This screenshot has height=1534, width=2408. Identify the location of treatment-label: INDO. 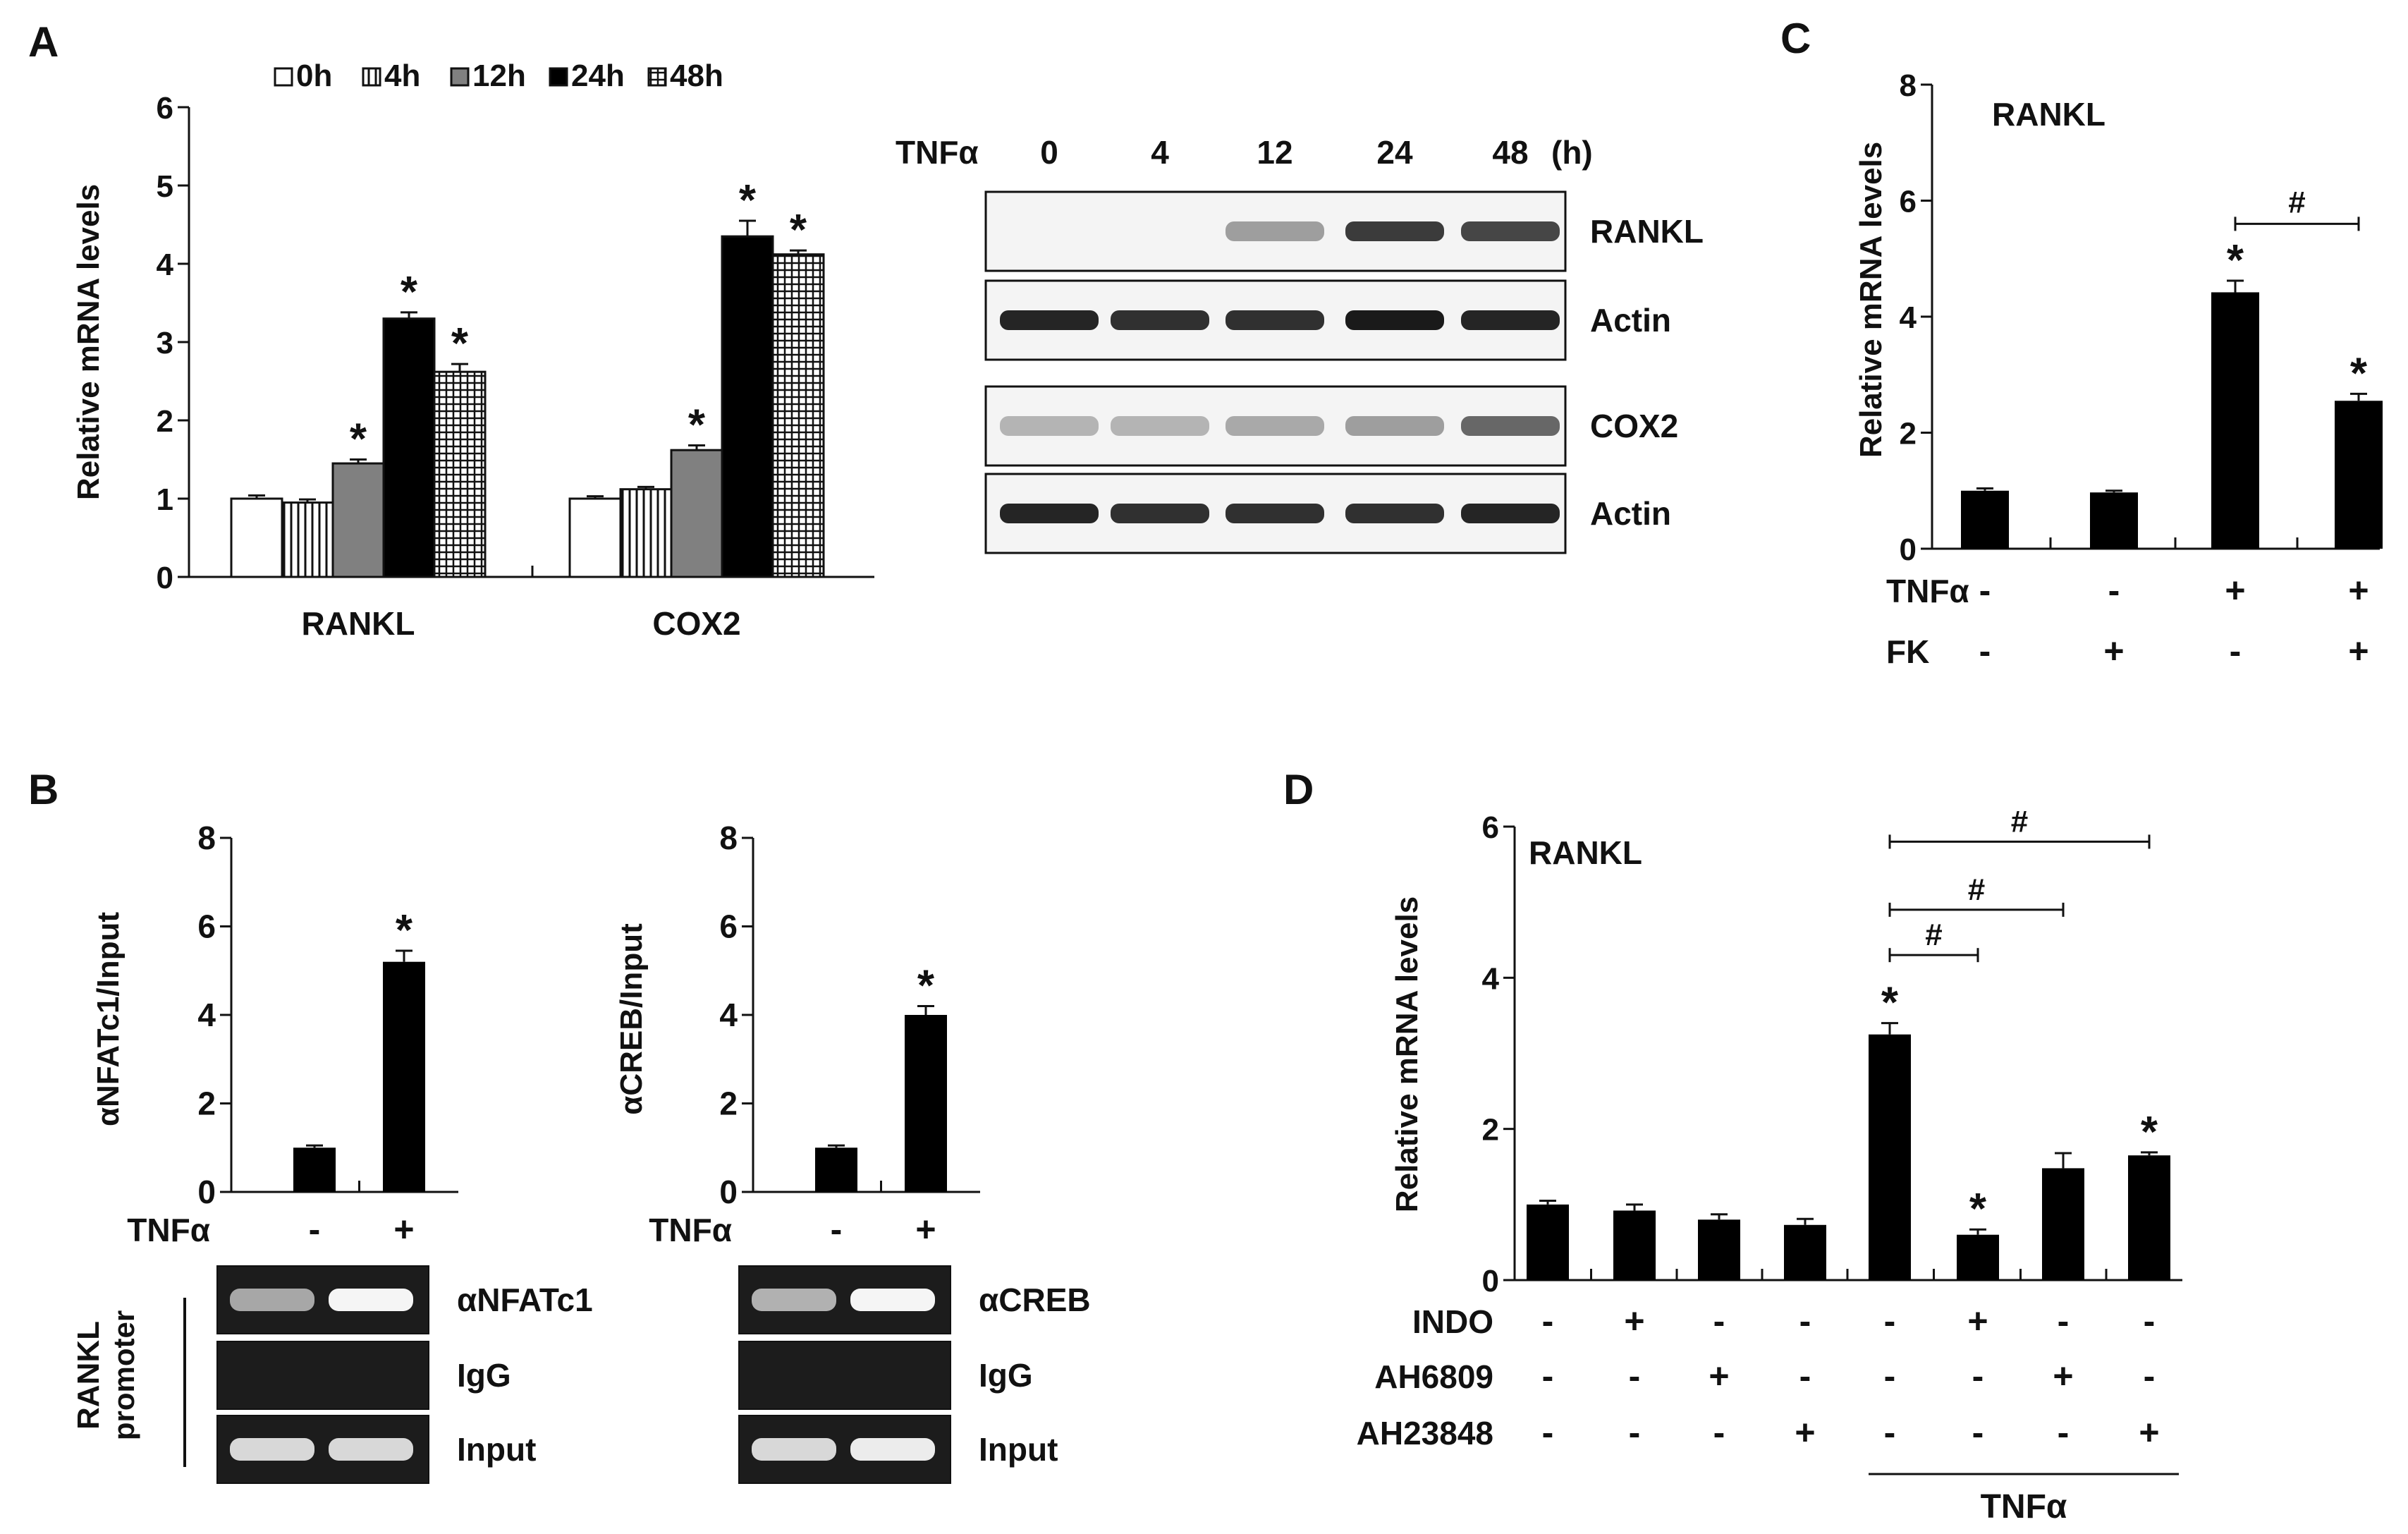
(1452, 1321).